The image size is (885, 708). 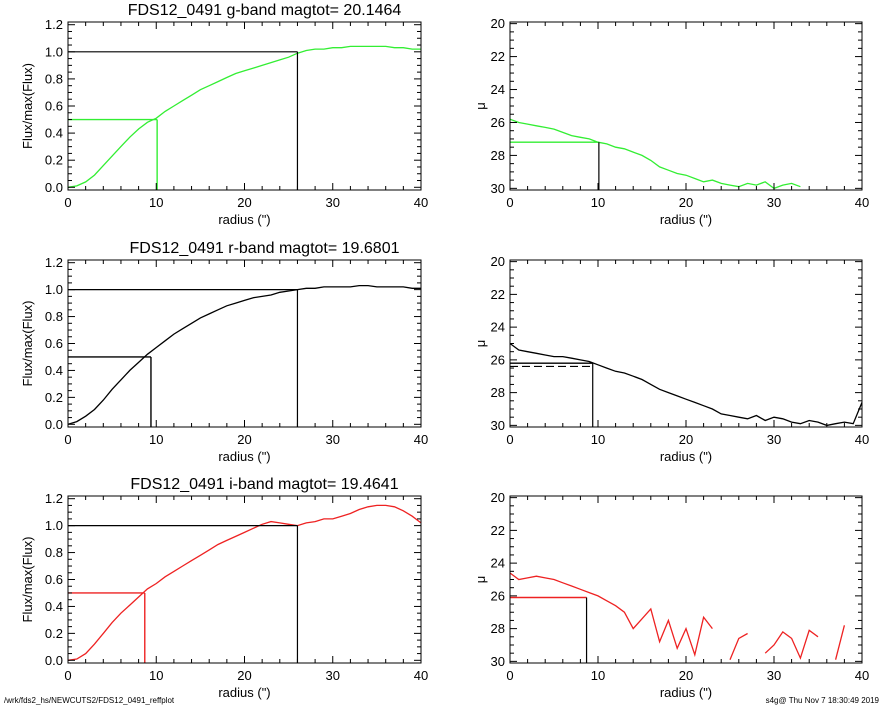 I want to click on chart-panel-6: 0 10 20 30 40 20 22 24 26 28 30 radius (") μ, so click(x=671, y=595).